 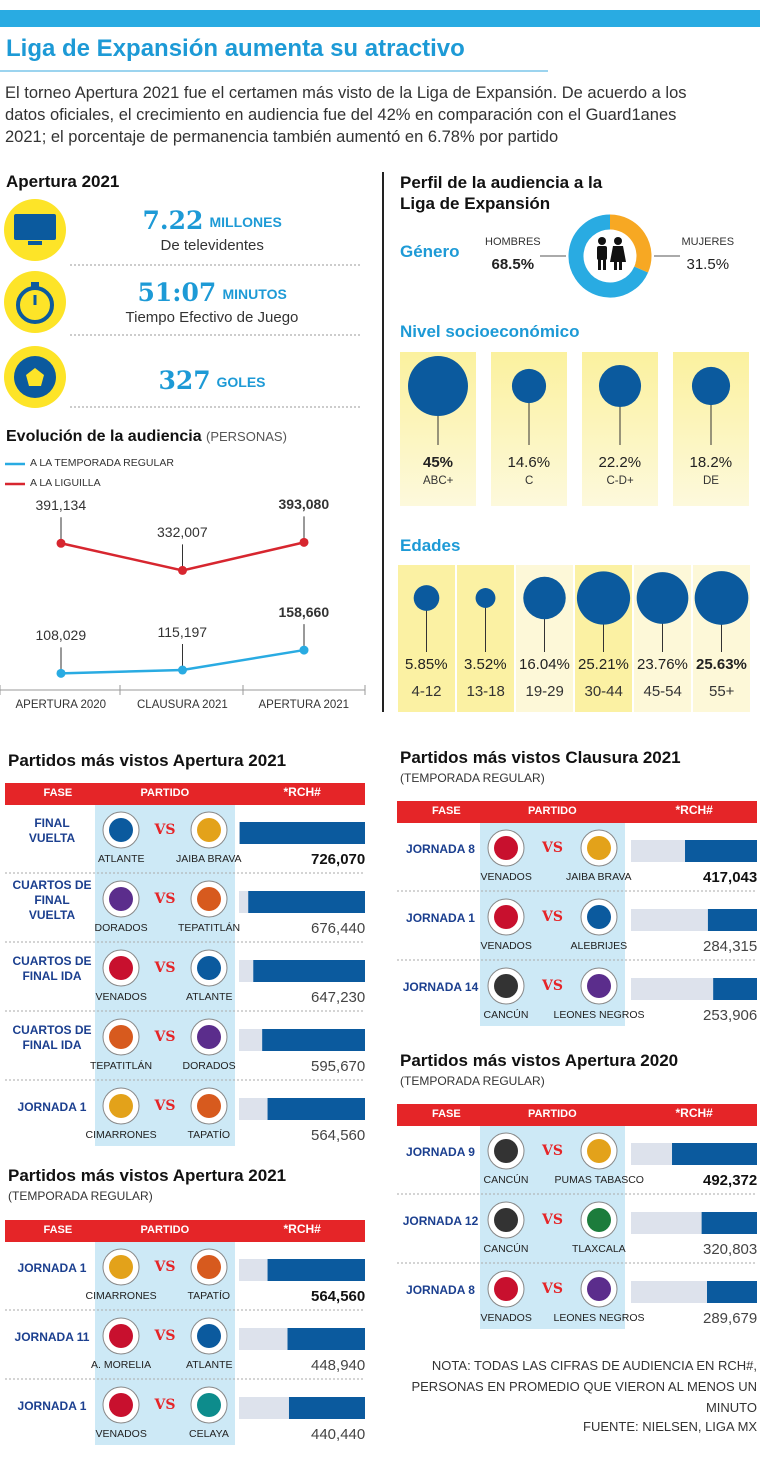 What do you see at coordinates (254, 294) in the screenshot?
I see `stat-unit: MINUTOS` at bounding box center [254, 294].